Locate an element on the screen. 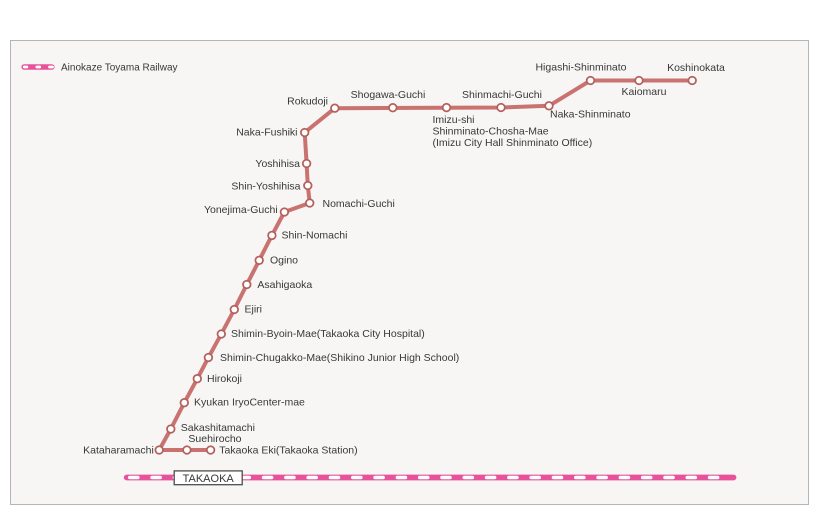 This screenshot has width=820, height=520. svg-text: Yoshihisa is located at coordinates (277, 164).